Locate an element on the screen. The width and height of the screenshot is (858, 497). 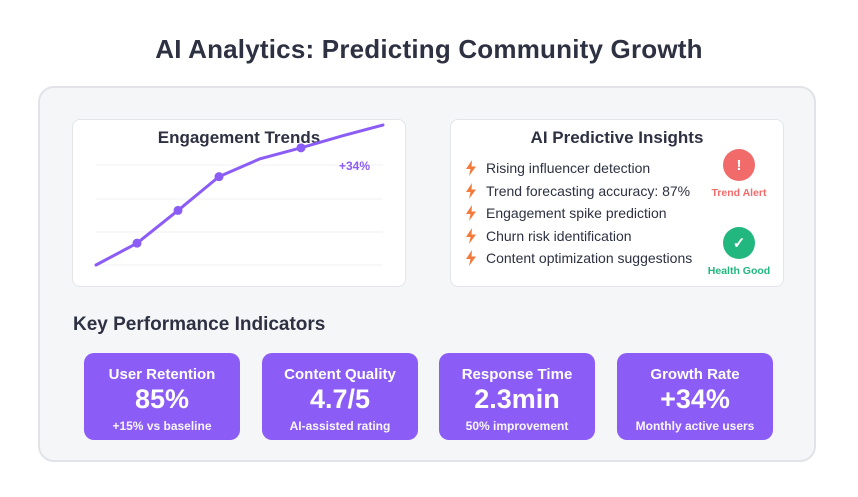
health-good-label: Health Good is located at coordinates (739, 271).